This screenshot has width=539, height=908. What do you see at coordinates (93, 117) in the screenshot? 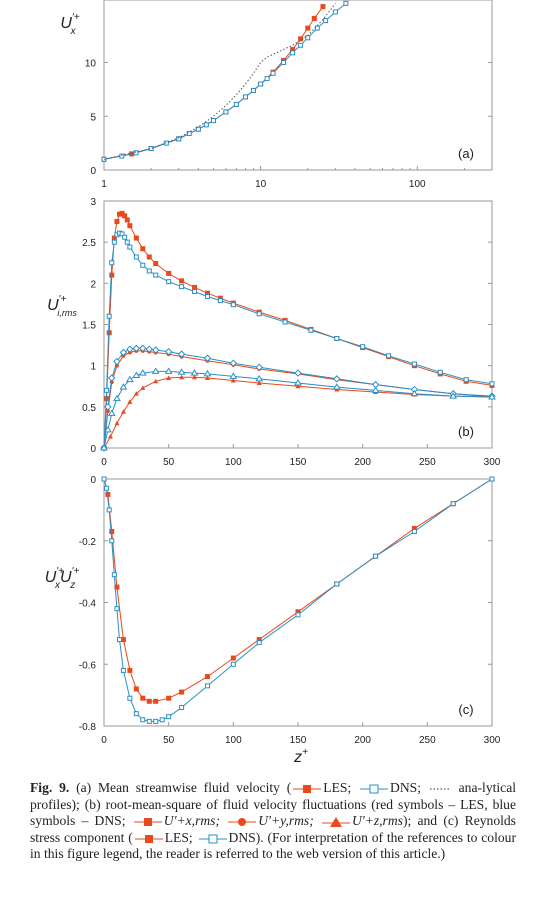
I see `y-tick-label: 5` at bounding box center [93, 117].